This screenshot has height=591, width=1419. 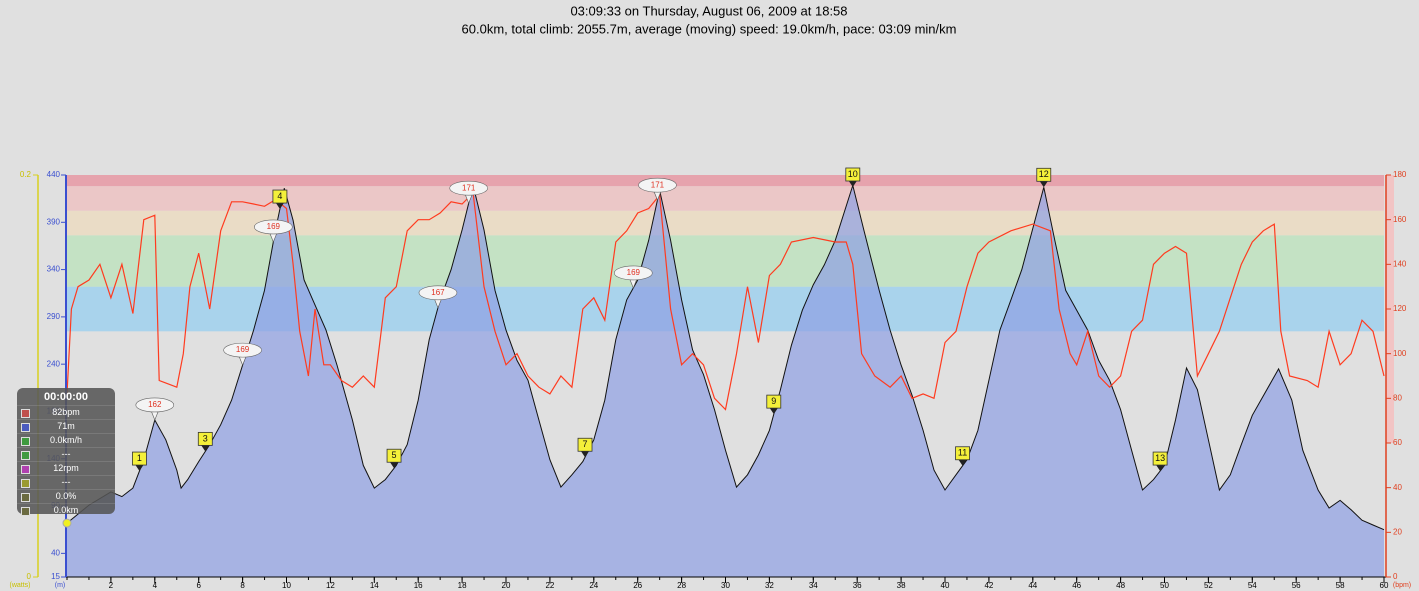 What do you see at coordinates (29, 576) in the screenshot?
I see `y3-tick-label: 0` at bounding box center [29, 576].